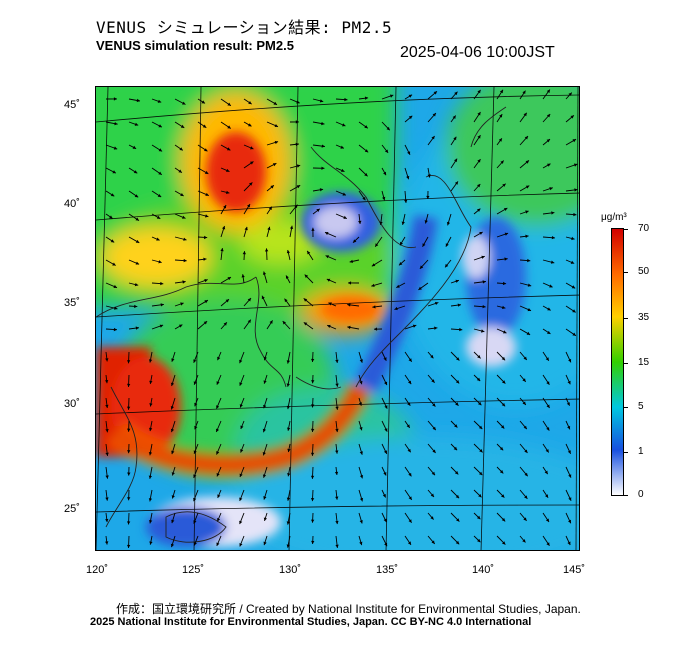 Image resolution: width=700 pixels, height=649 pixels. Describe the element at coordinates (625, 452) in the screenshot. I see `colorbar-tick` at that location.